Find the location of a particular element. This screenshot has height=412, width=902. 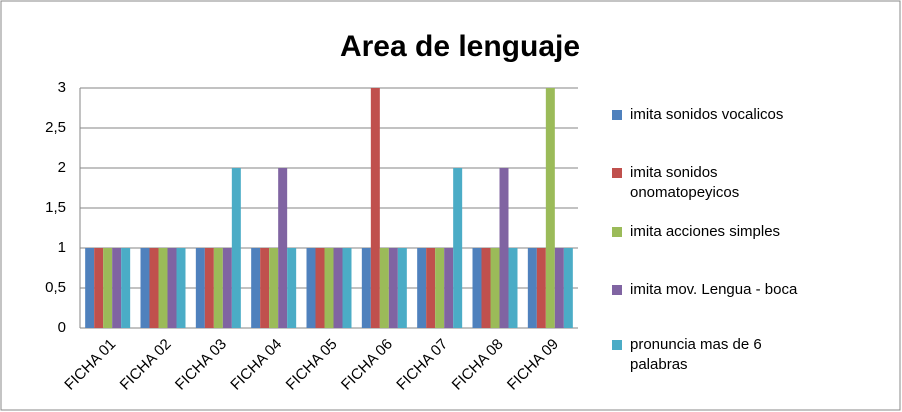

chart-title: Area de lenguaje is located at coordinates (460, 46).